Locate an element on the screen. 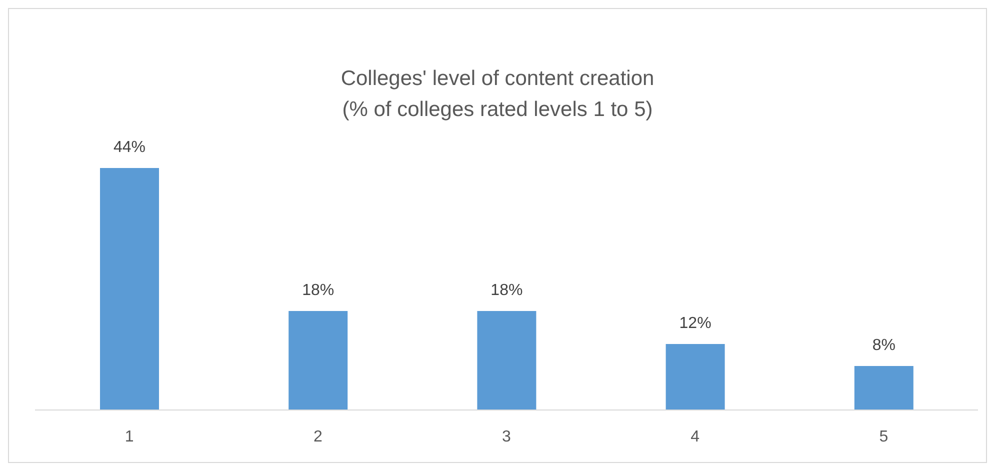  x-tick-label: 1 is located at coordinates (129, 437).